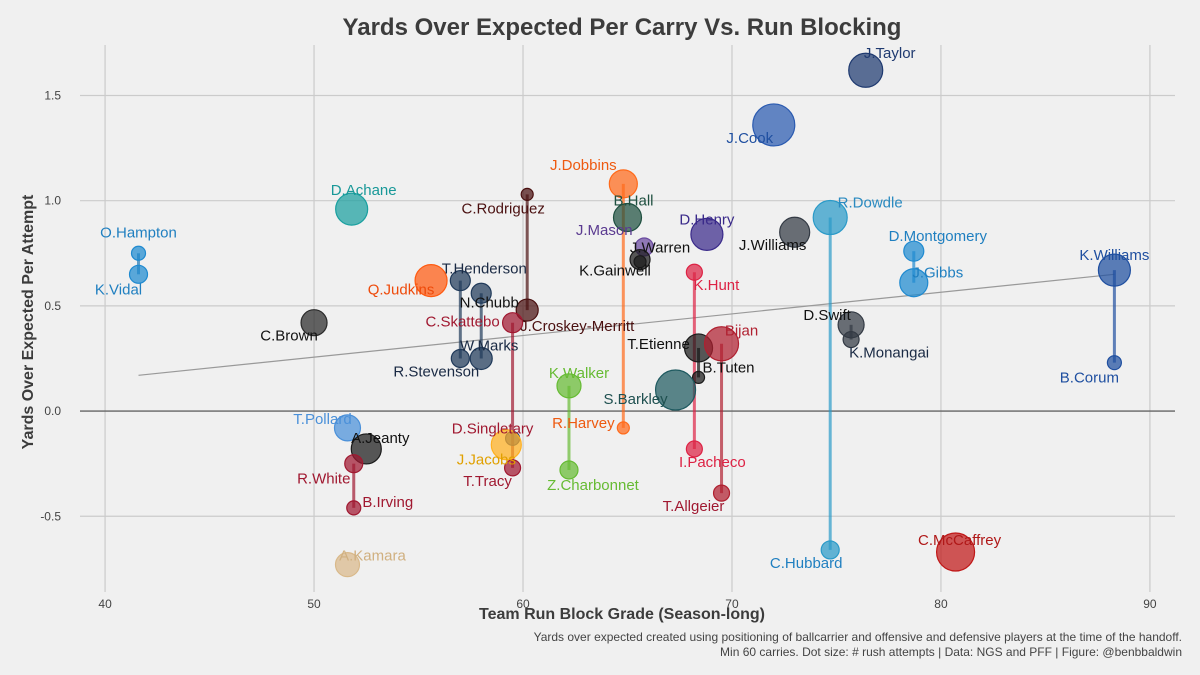  What do you see at coordinates (640, 262) in the screenshot?
I see `point-k-gainwell` at bounding box center [640, 262].